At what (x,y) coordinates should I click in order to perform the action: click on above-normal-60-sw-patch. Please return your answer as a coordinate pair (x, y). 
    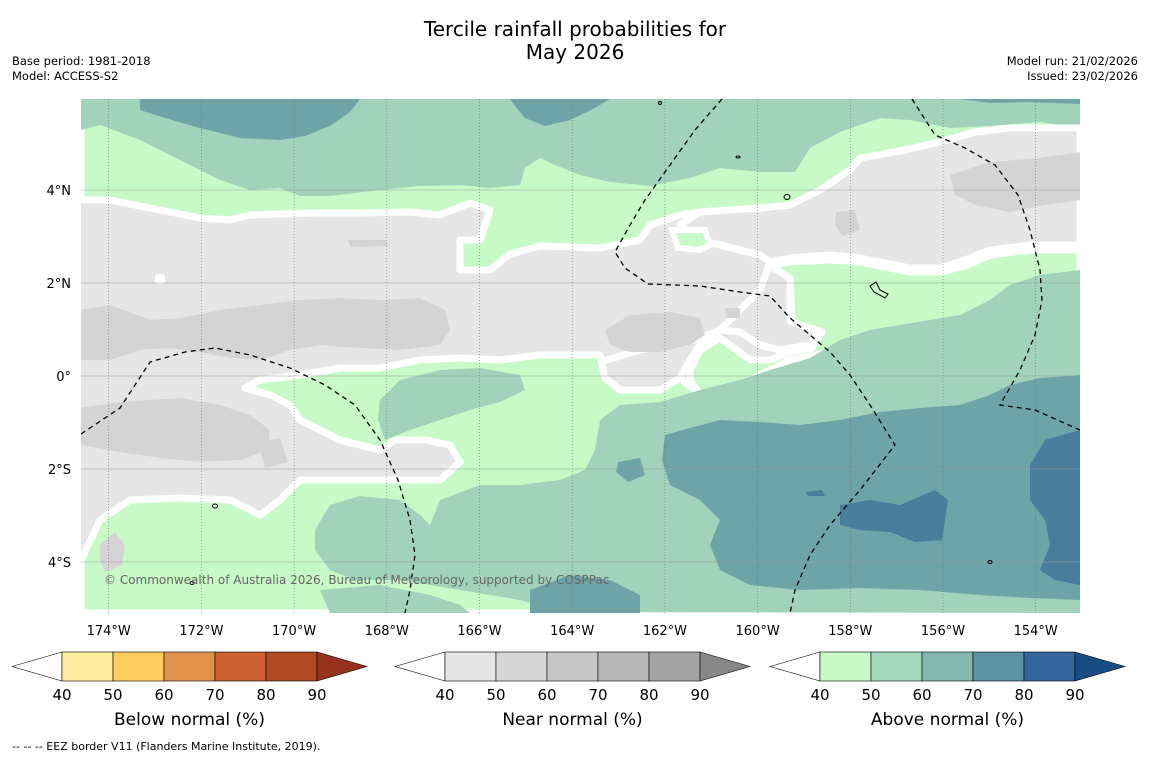
    Looking at the image, I should click on (585, 594).